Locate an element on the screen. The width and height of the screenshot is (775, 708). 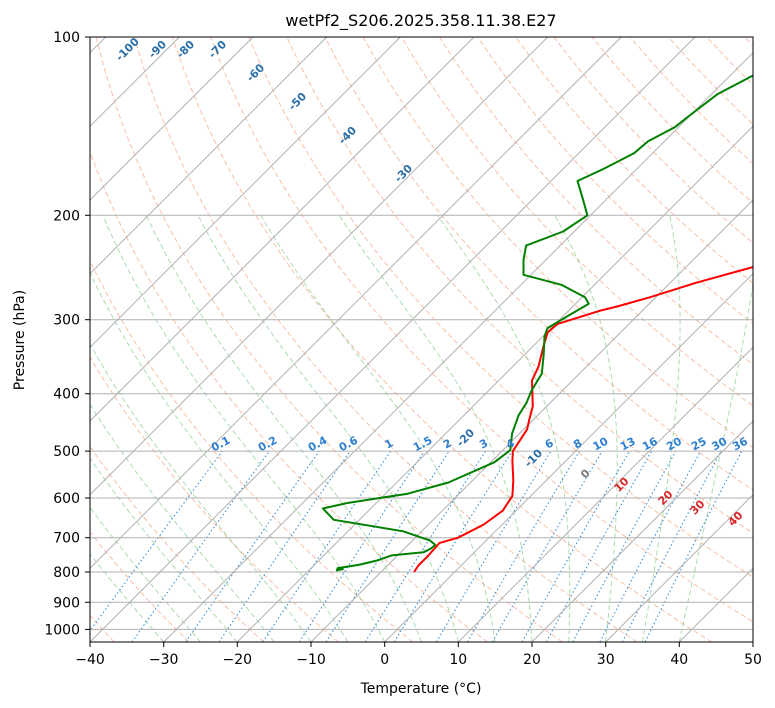
mixing-ratio-label: 3 is located at coordinates (483, 443).